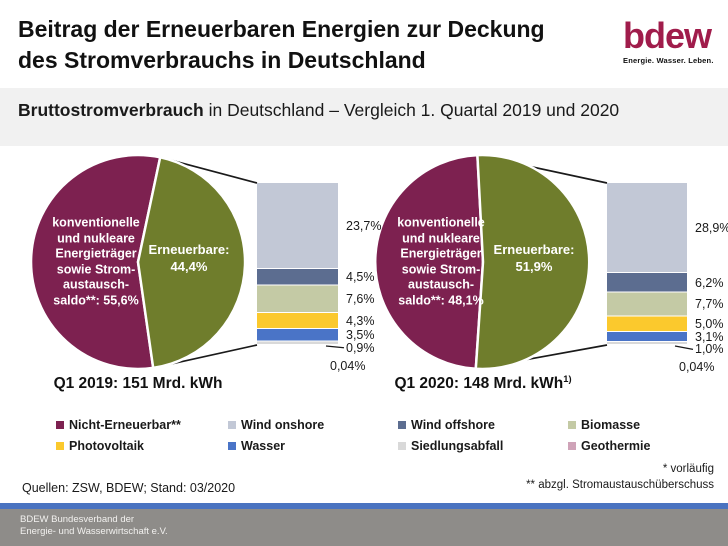 This screenshot has width=728, height=546. What do you see at coordinates (534, 258) in the screenshot?
I see `pie-label-renewable-2020: Erneuerbare: 51,9%` at bounding box center [534, 258].